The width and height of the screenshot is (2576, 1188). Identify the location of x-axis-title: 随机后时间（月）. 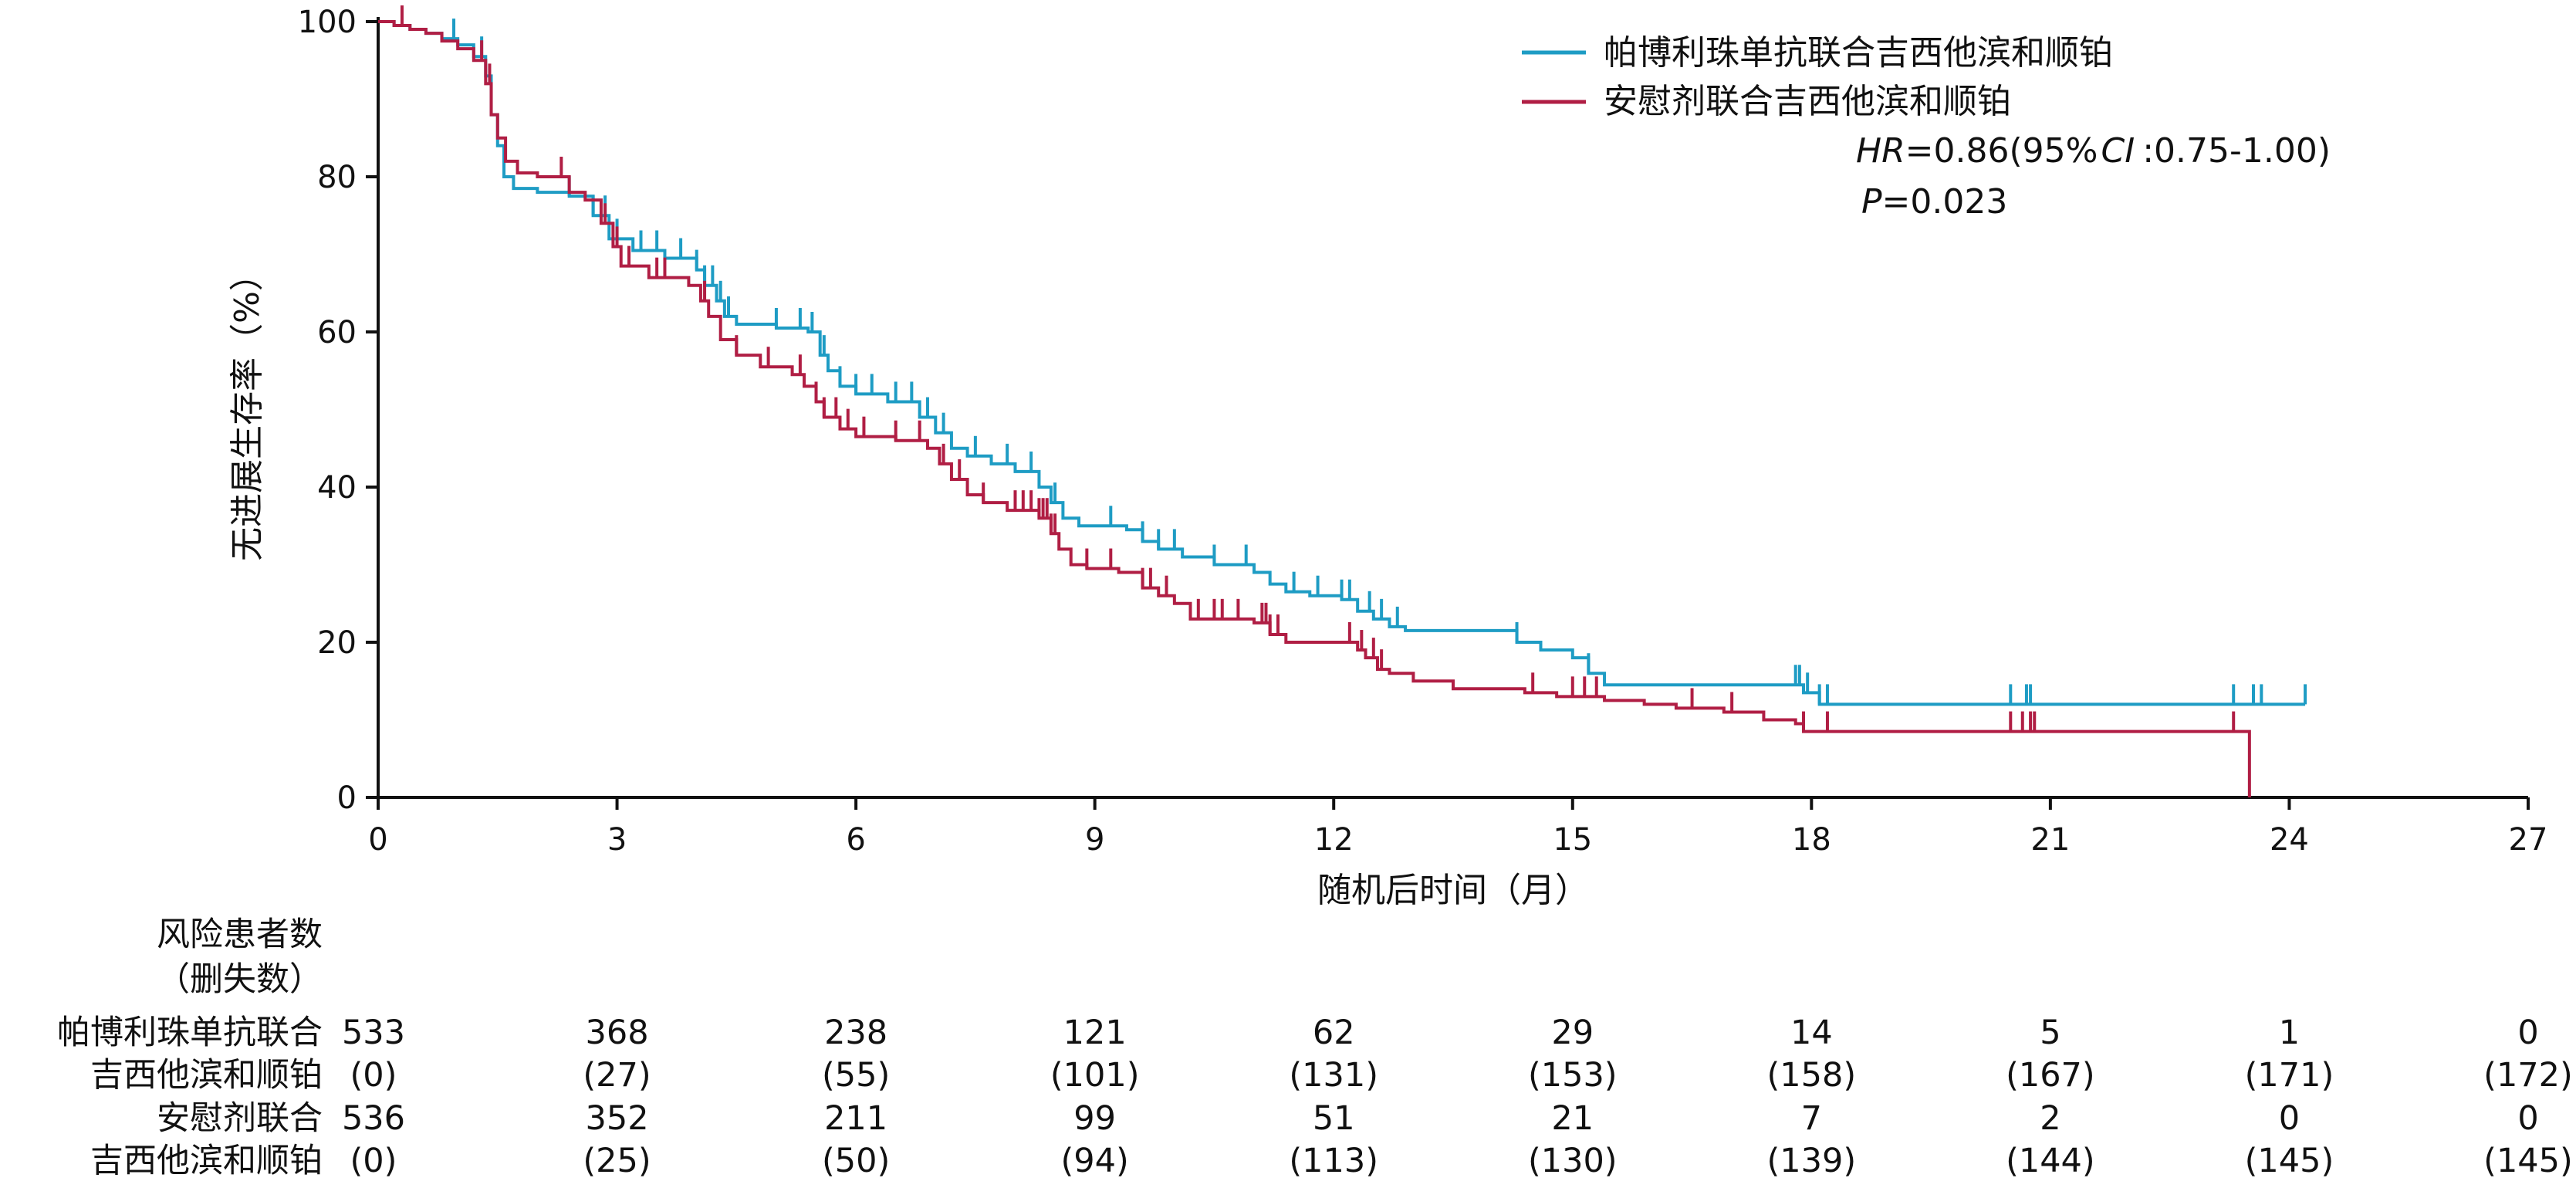
(1453, 890).